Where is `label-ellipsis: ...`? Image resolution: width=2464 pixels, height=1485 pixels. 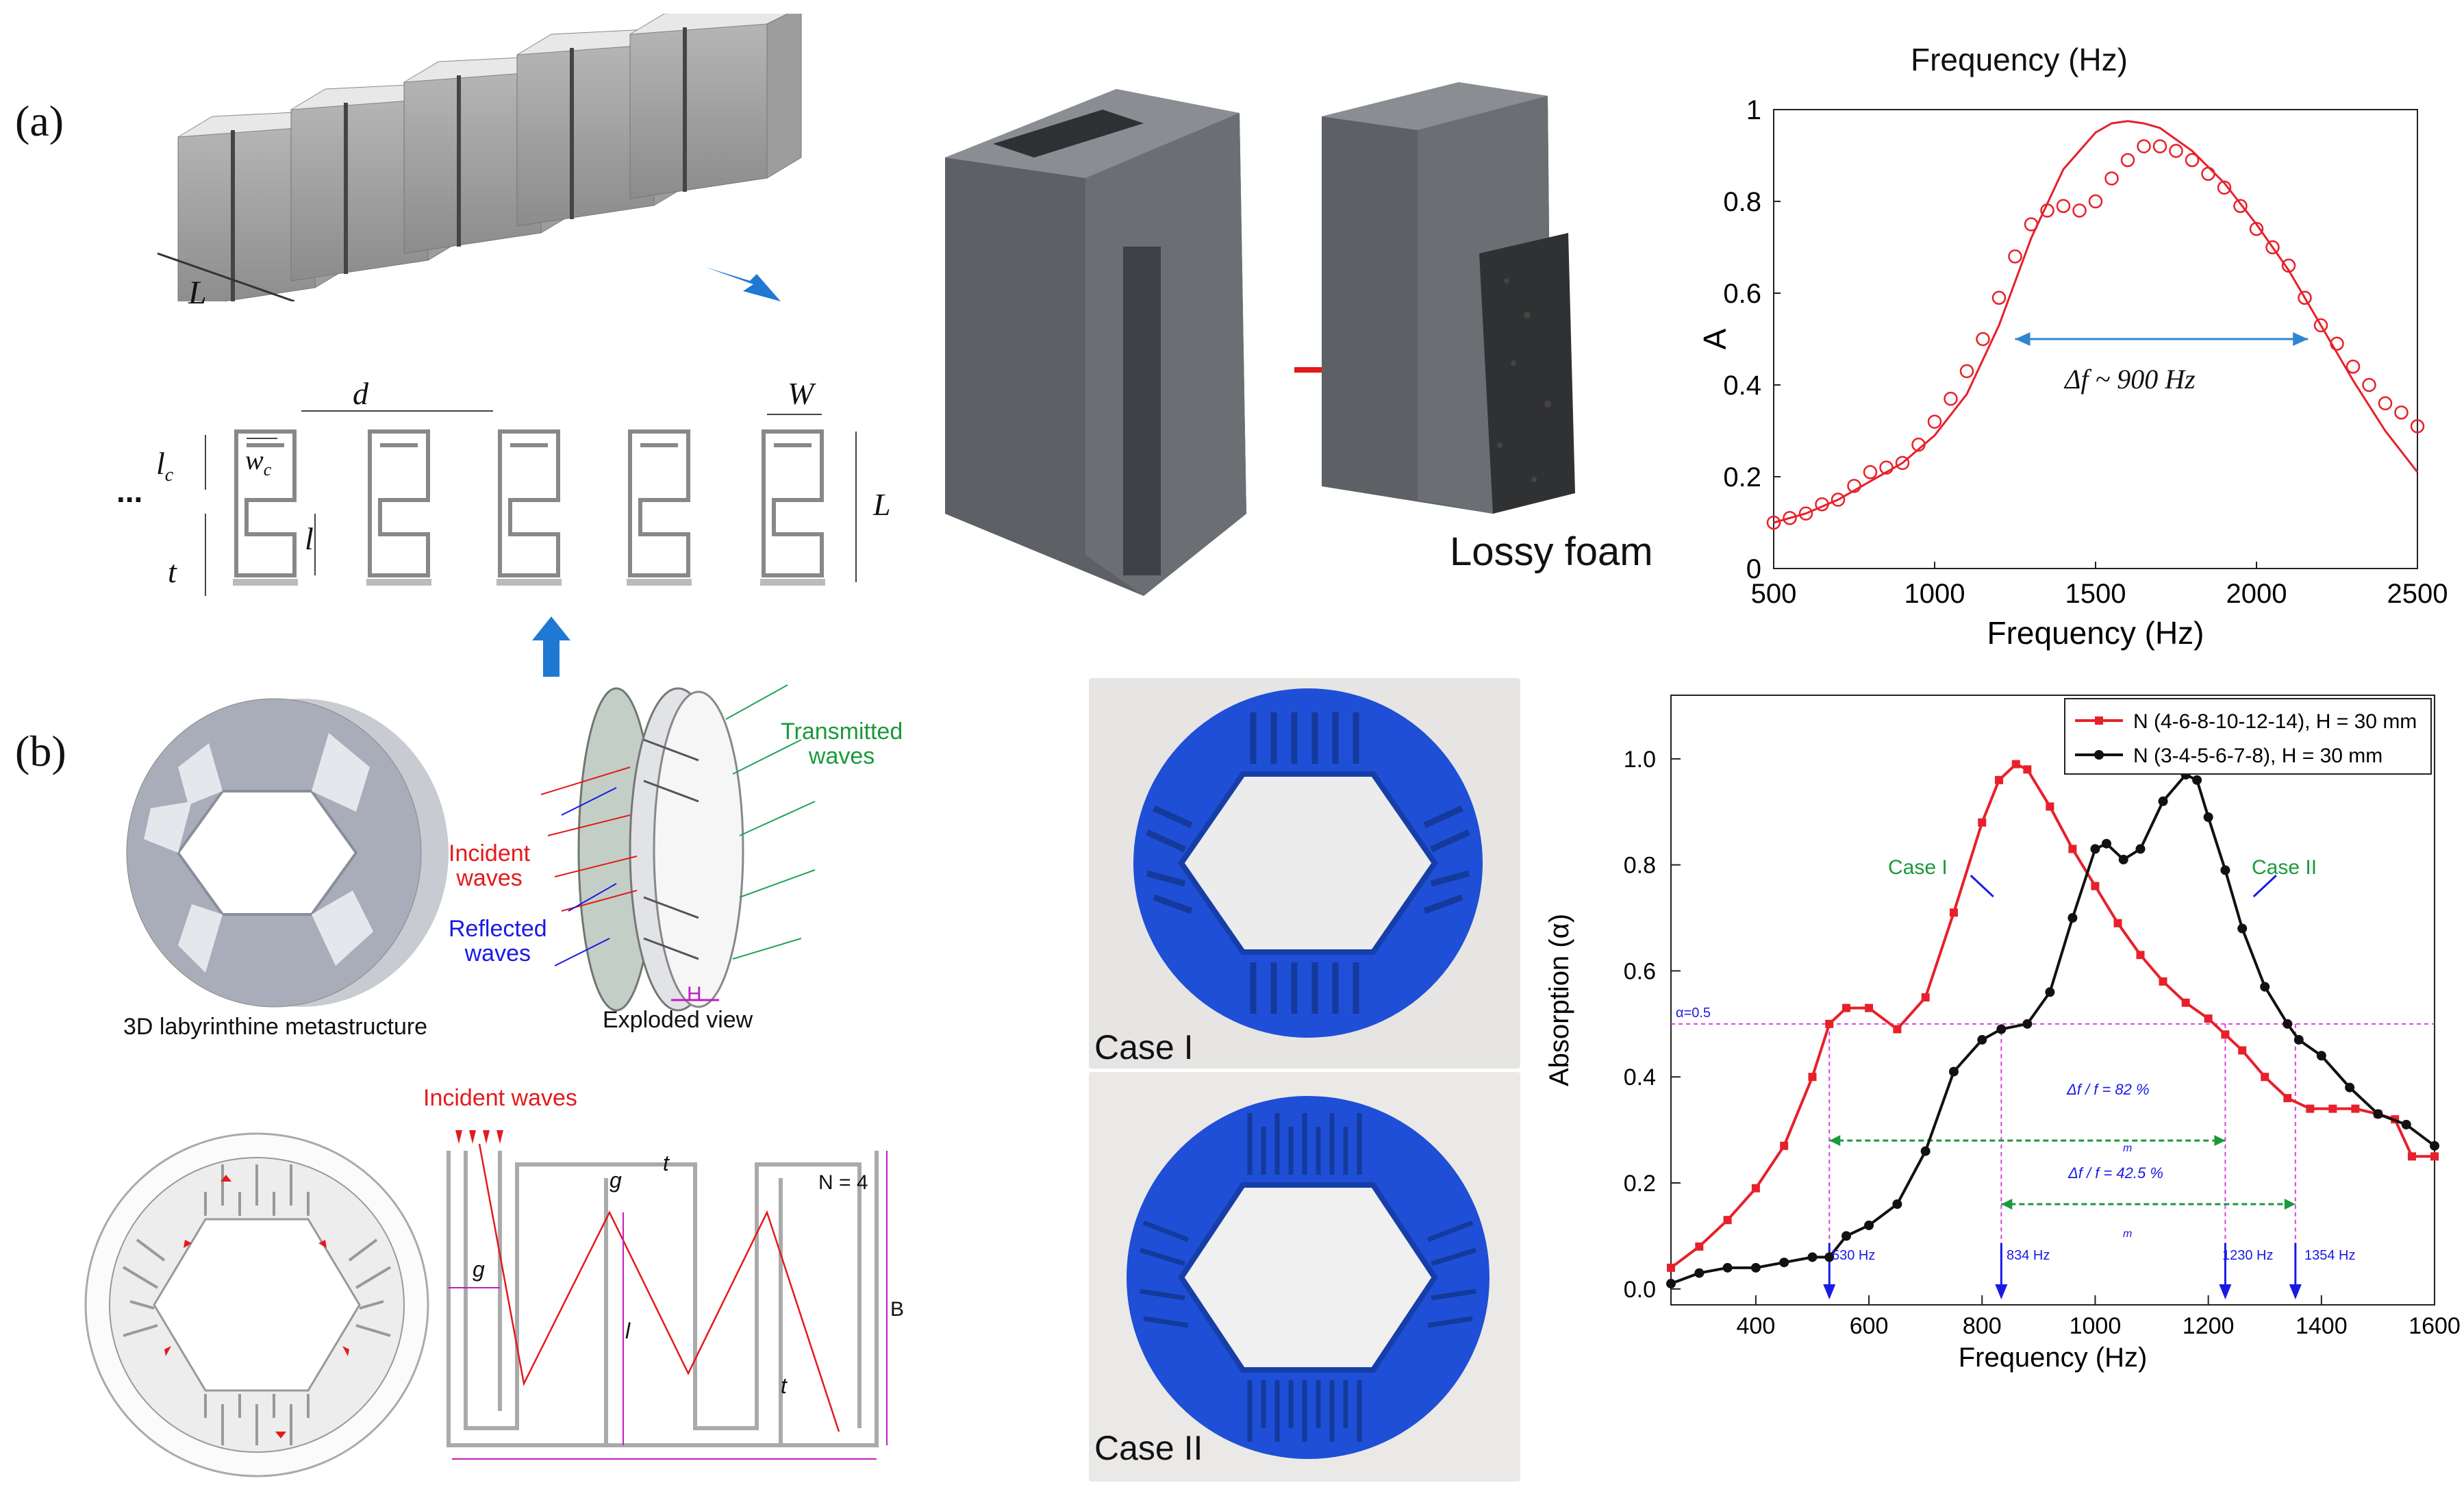
label-ellipsis: ... is located at coordinates (129, 491).